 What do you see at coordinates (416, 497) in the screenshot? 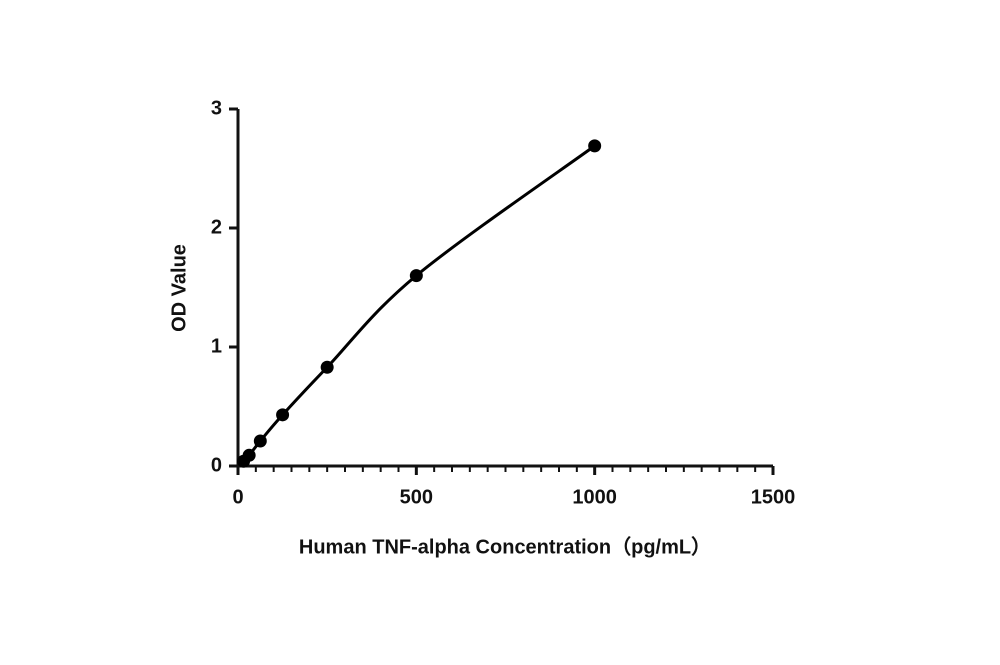
I see `x-tick-label: 500` at bounding box center [416, 497].